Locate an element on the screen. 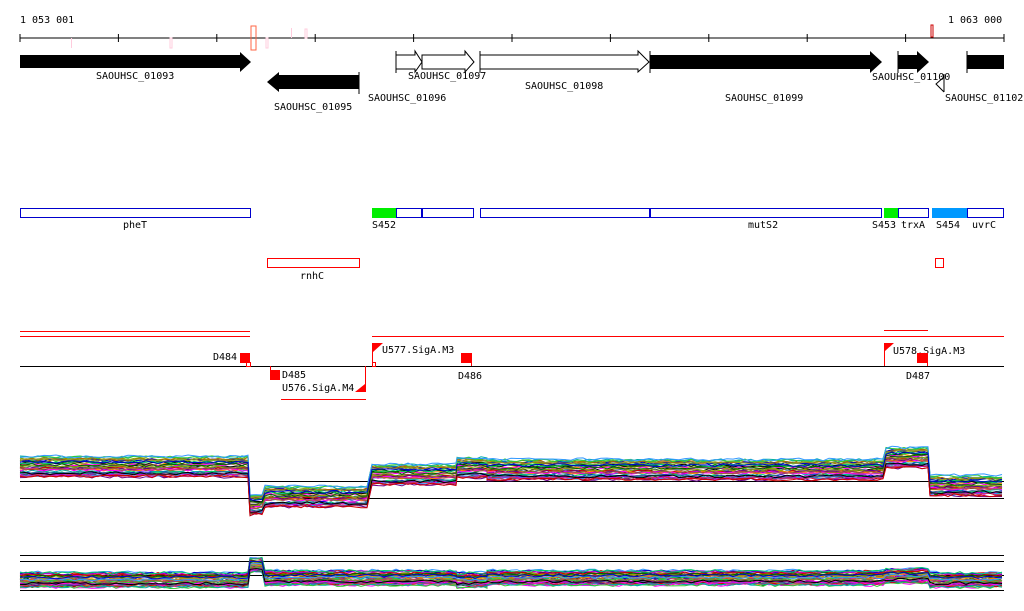 The width and height of the screenshot is (1024, 611). gene-SAOUHSC_01099: SAOUHSC_01099 is located at coordinates (765, 77).